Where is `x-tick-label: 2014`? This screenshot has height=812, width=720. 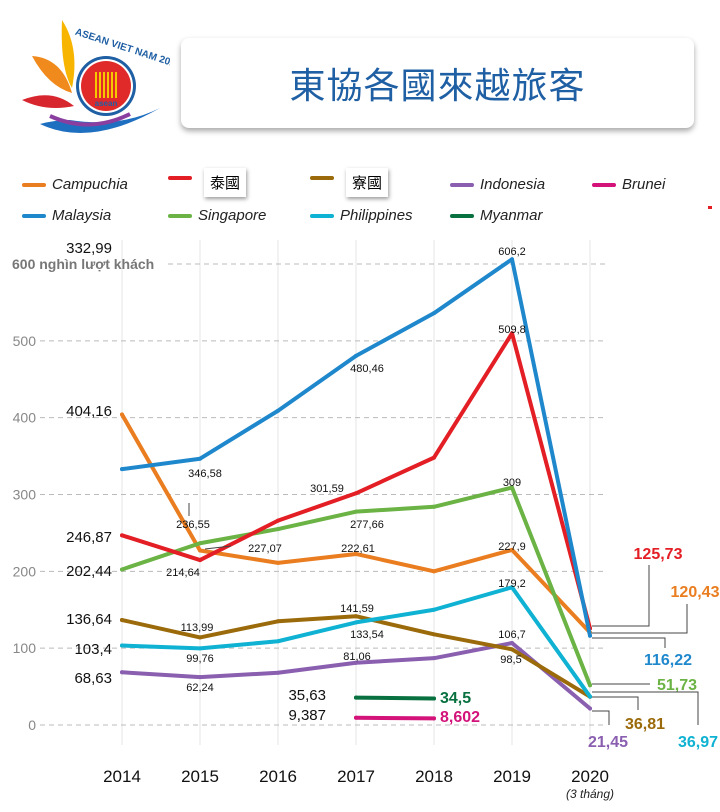
x-tick-label: 2014 is located at coordinates (122, 776).